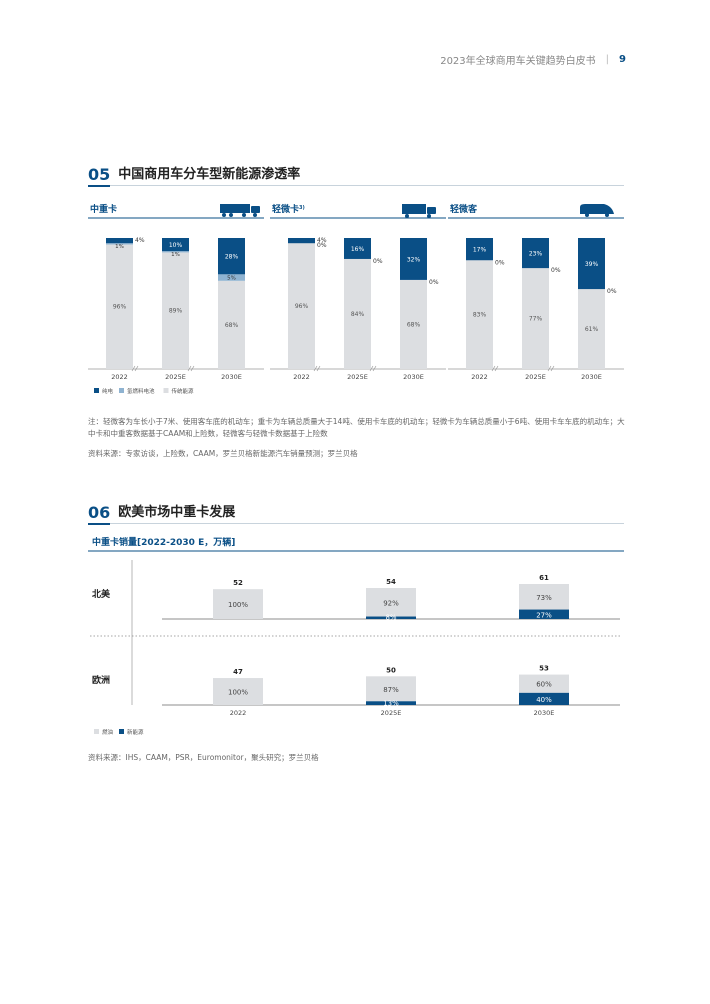 This screenshot has height=1004, width=710. Describe the element at coordinates (135, 732) in the screenshot. I see `legend-label: 新能源` at that location.